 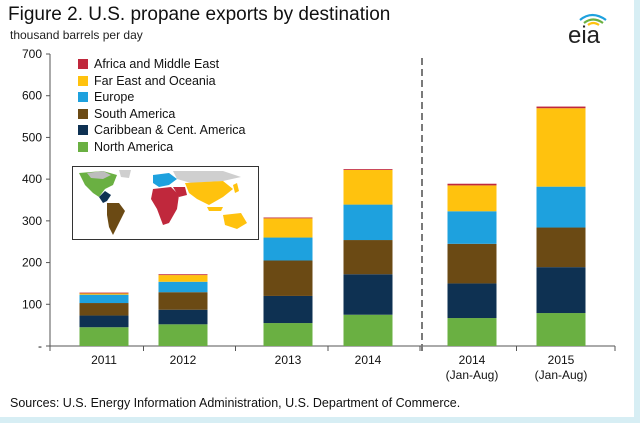 What do you see at coordinates (32, 221) in the screenshot?
I see `y-tick-label: 300` at bounding box center [32, 221].